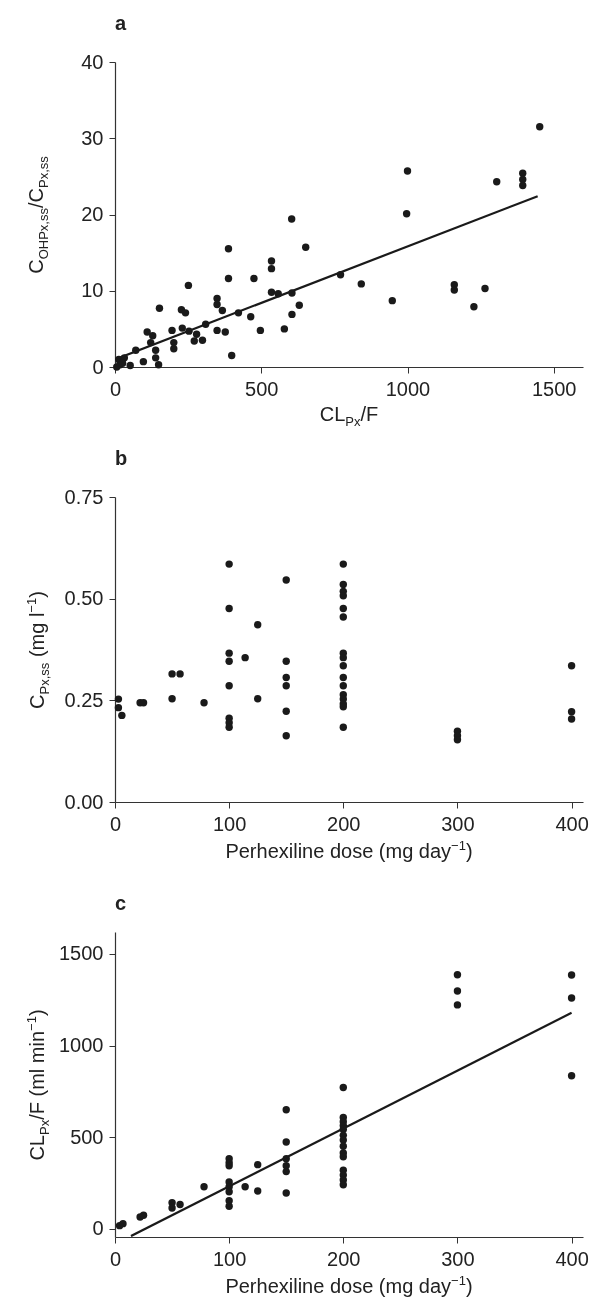 Image resolution: width=591 pixels, height=1306 pixels. I want to click on y-tick-label: 0.25, so click(84, 699).